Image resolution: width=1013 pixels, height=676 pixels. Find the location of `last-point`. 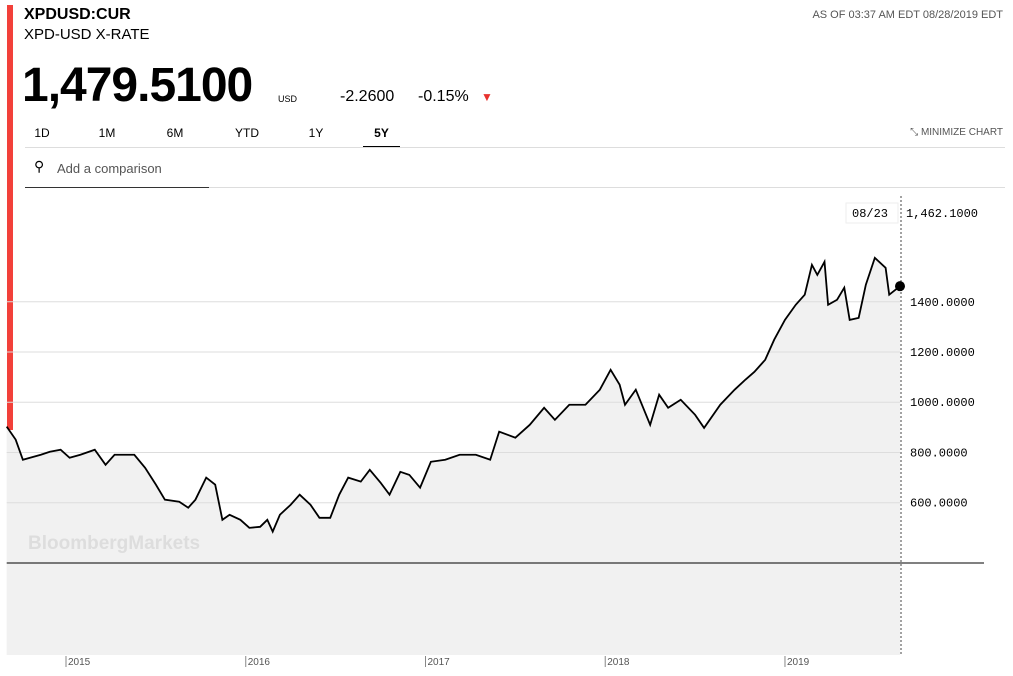

last-point is located at coordinates (900, 286).